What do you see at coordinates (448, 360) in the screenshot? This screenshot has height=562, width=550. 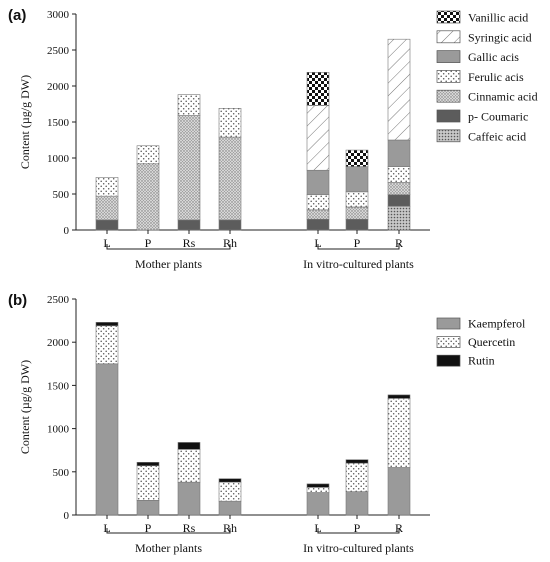 I see `legend-swatch-rutin` at bounding box center [448, 360].